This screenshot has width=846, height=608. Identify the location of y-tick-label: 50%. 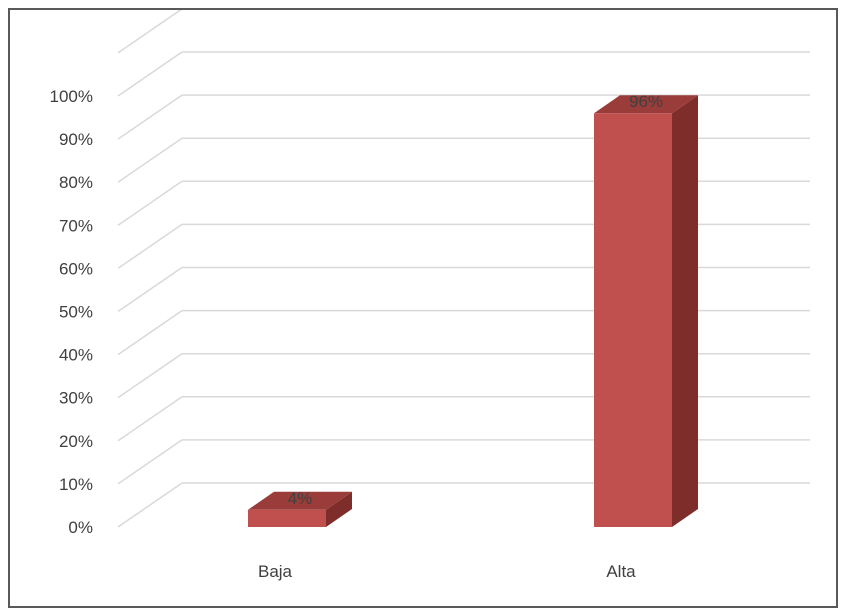
(76, 312).